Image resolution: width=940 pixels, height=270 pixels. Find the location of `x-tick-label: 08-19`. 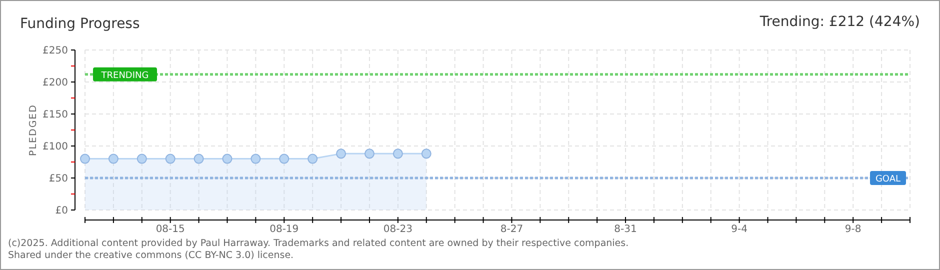

x-tick-label: 08-19 is located at coordinates (284, 229).